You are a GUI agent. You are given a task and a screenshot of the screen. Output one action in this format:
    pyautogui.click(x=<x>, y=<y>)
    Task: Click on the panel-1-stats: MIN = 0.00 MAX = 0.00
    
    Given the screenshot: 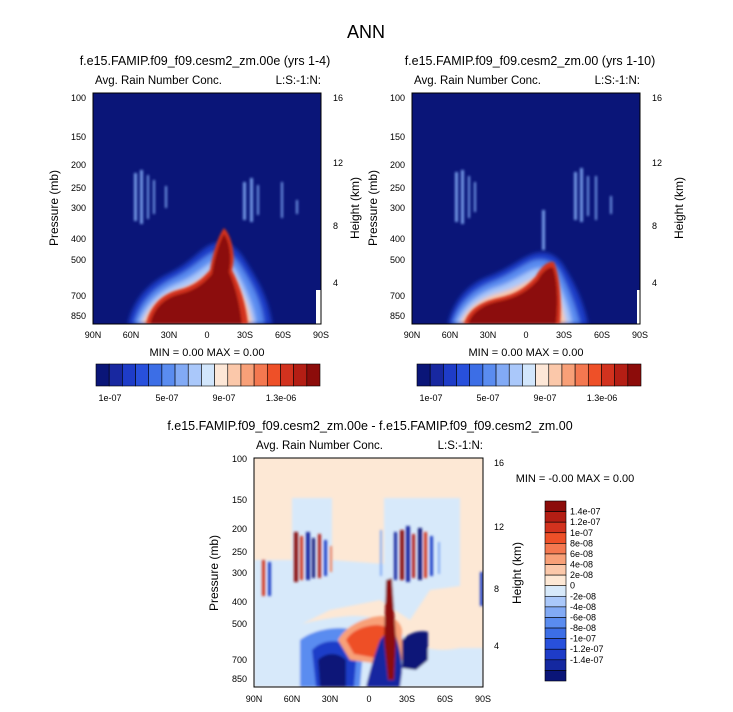 What is the action you would take?
    pyautogui.click(x=207, y=353)
    